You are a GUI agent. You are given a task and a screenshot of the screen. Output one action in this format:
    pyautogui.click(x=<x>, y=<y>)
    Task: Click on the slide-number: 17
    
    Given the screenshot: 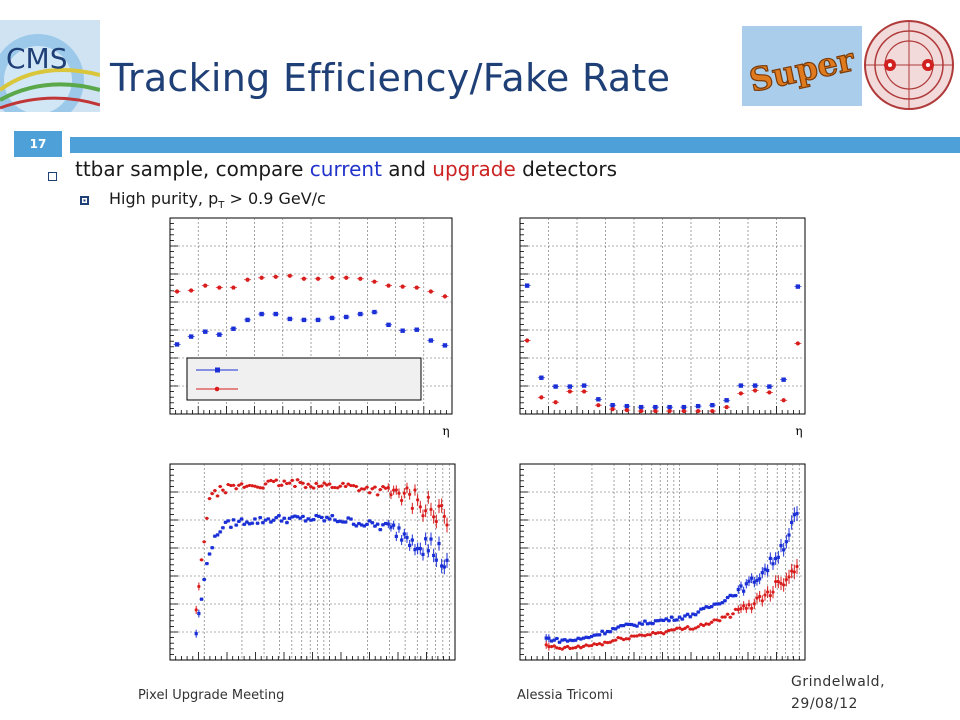 What is the action you would take?
    pyautogui.click(x=38, y=144)
    